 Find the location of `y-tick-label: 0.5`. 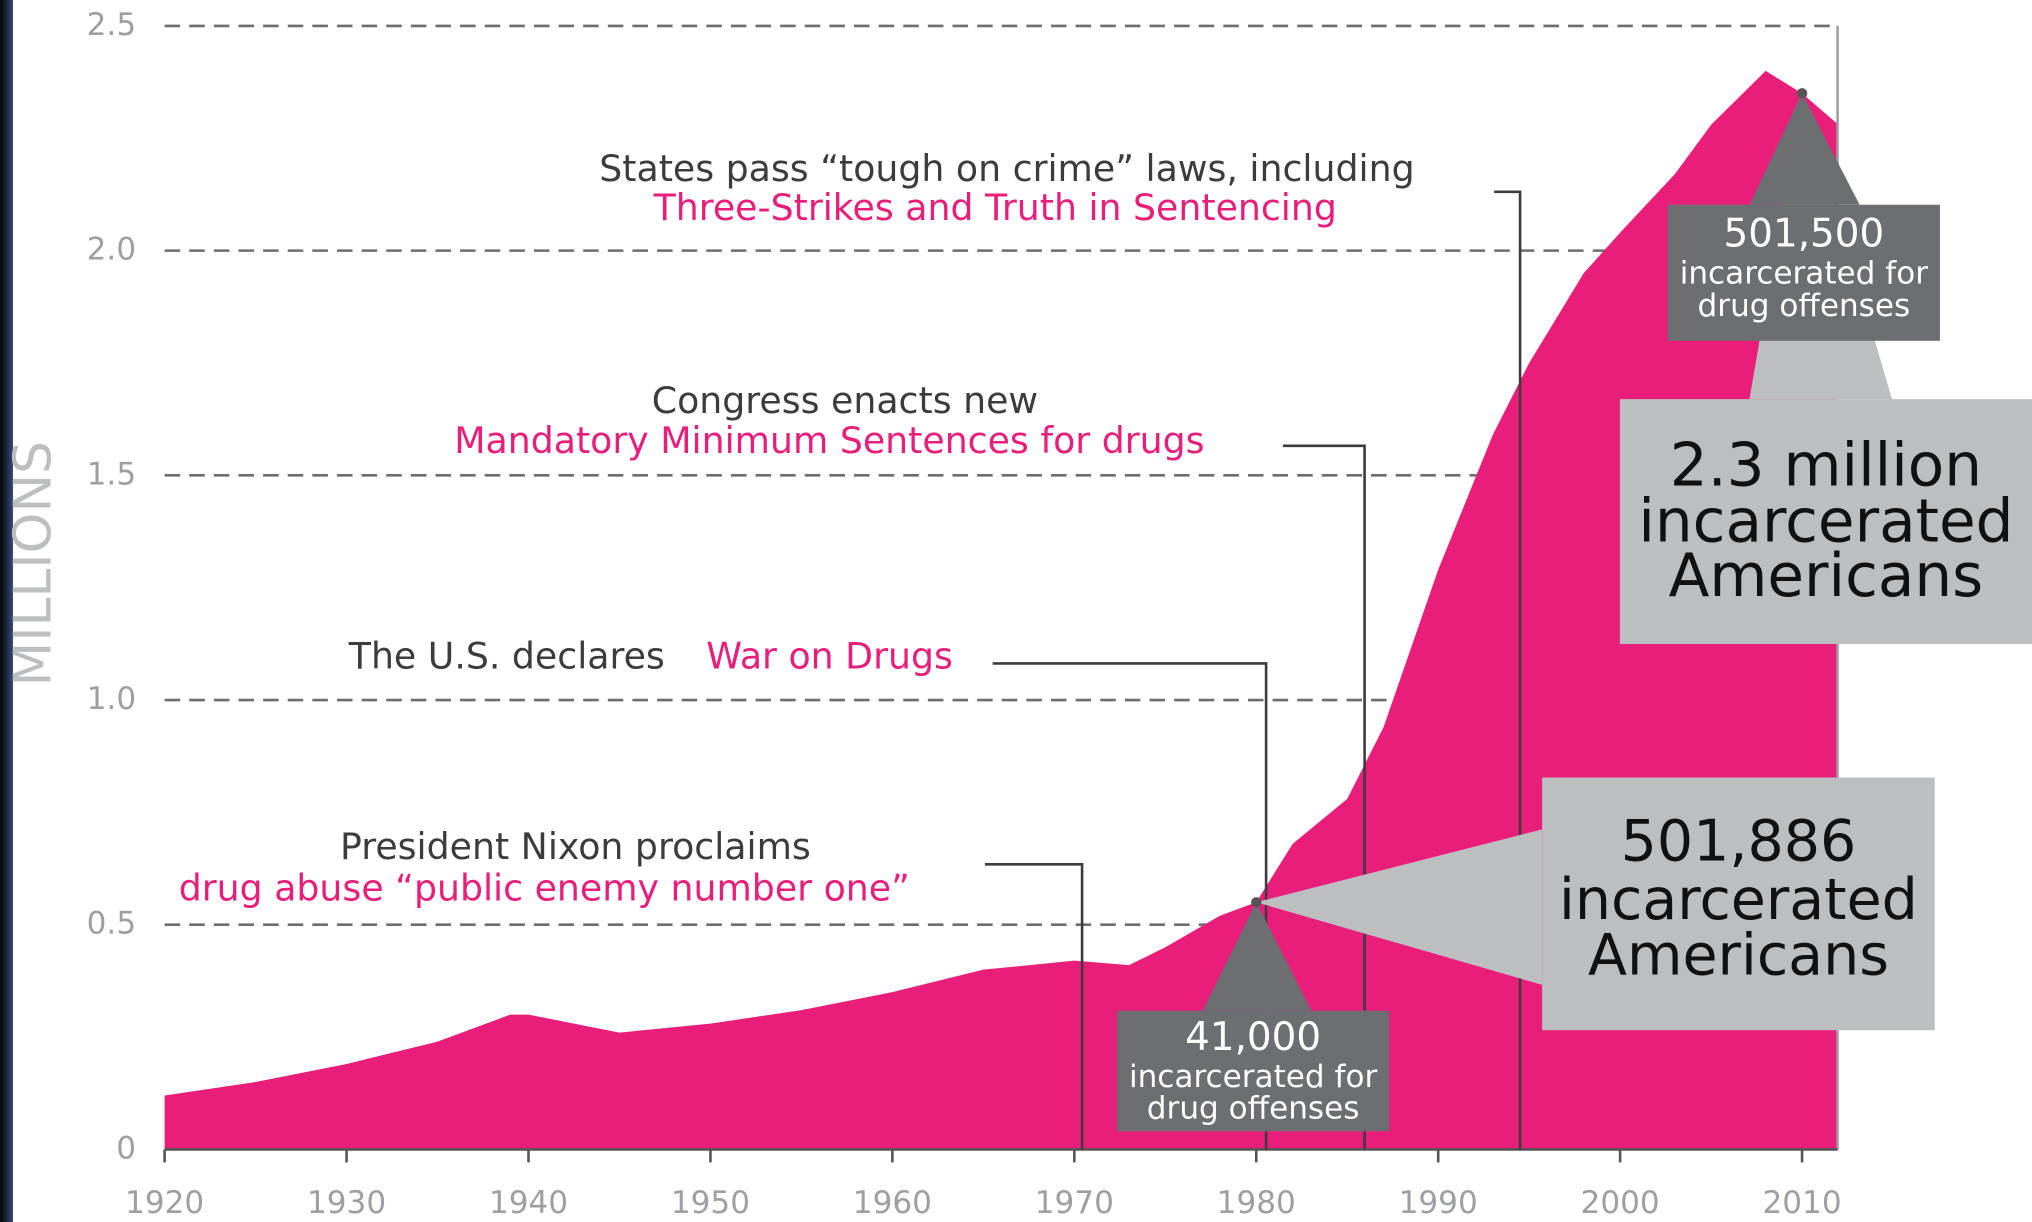

y-tick-label: 0.5 is located at coordinates (111, 924).